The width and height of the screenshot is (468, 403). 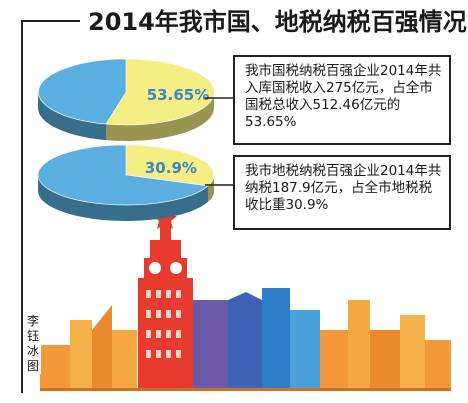 I want to click on pie-chart-local-tax: 30.9%, so click(x=126, y=182).